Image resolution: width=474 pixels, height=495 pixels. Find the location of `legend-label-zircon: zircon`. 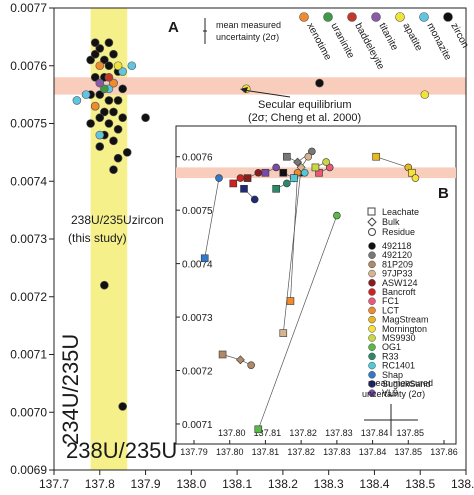

legend-label-zircon: zircon is located at coordinates (459, 35).